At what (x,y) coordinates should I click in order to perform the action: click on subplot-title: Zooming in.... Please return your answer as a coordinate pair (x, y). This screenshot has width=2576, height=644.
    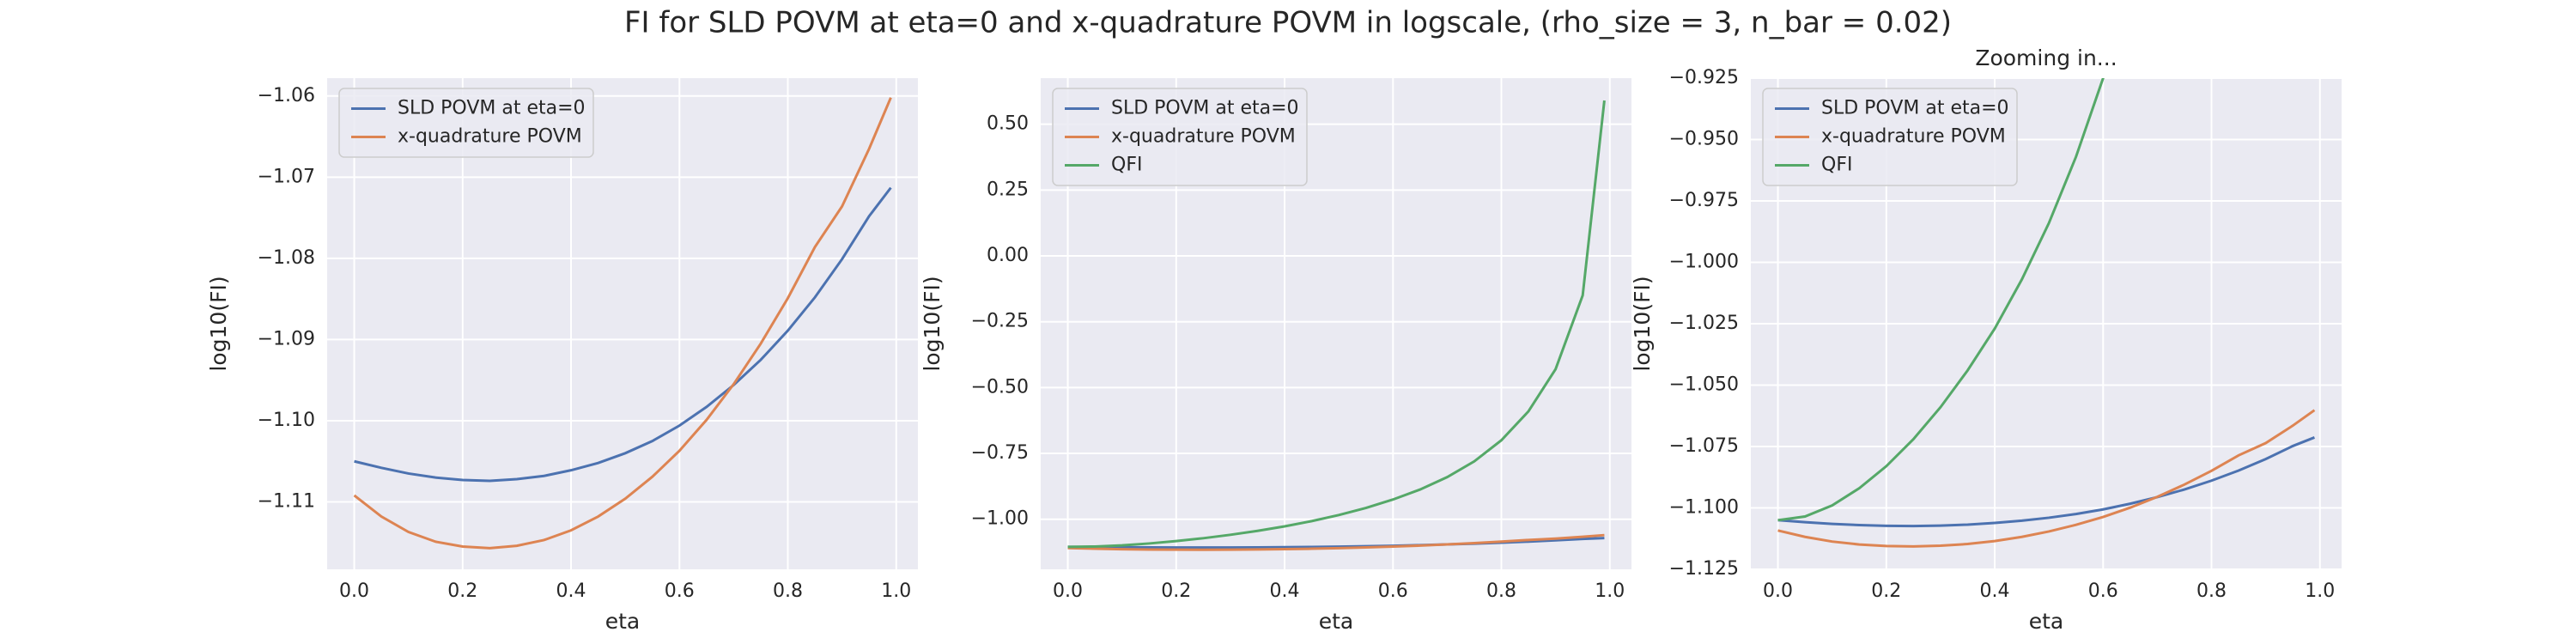
    Looking at the image, I should click on (2046, 58).